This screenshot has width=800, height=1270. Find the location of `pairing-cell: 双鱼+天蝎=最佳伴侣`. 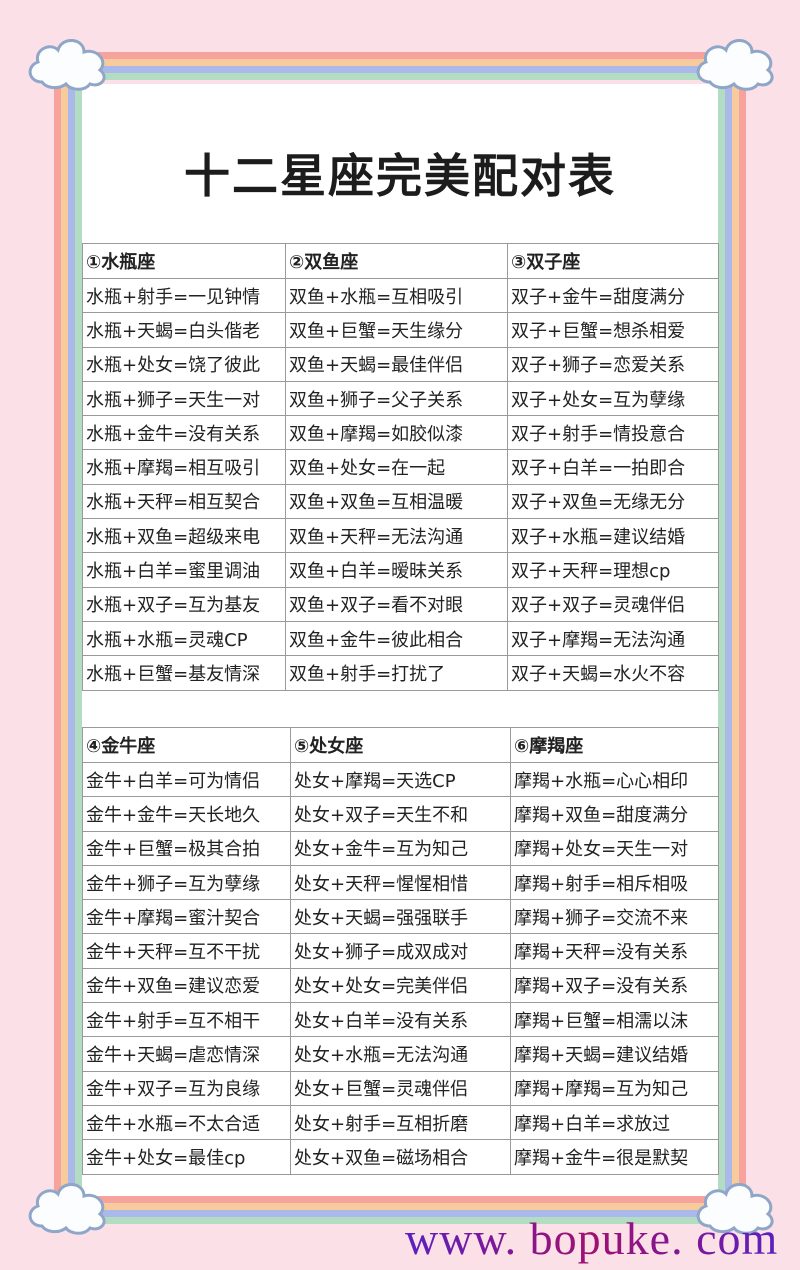

pairing-cell: 双鱼+天蝎=最佳伴侣 is located at coordinates (396, 364).